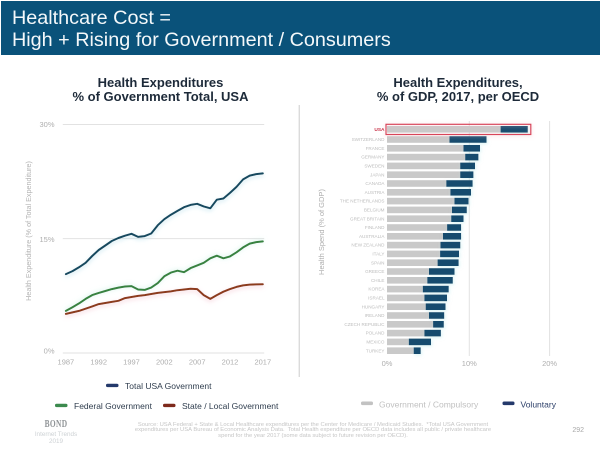  I want to click on svg-text: 2017, so click(262, 361).